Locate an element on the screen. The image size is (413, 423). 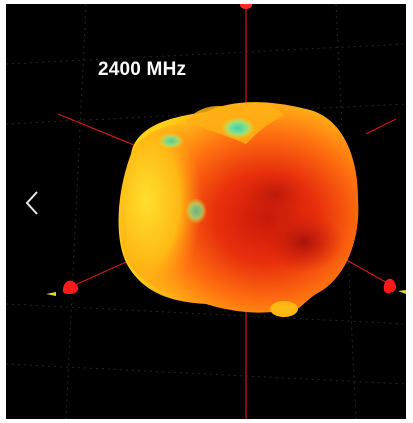
chevron-left-icon is located at coordinates (31, 203).